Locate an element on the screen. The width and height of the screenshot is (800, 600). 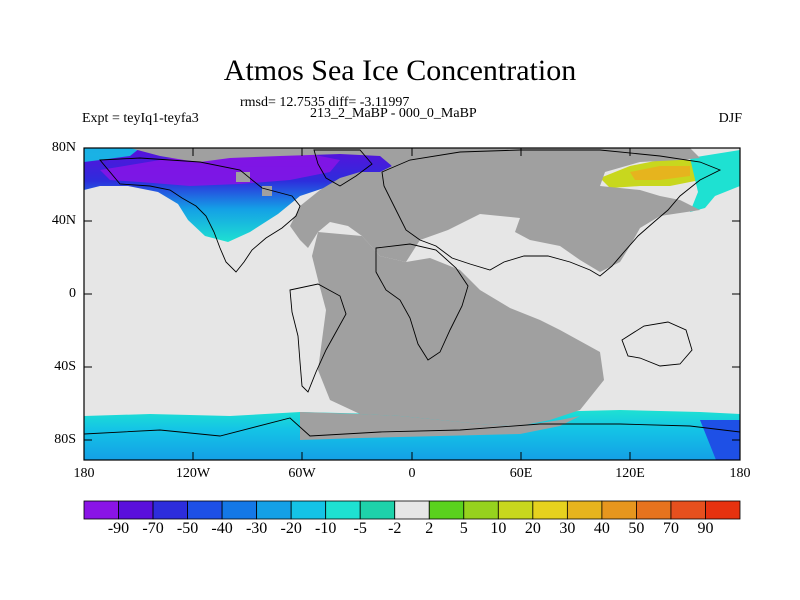
land-north is located at coordinates (415, 210).